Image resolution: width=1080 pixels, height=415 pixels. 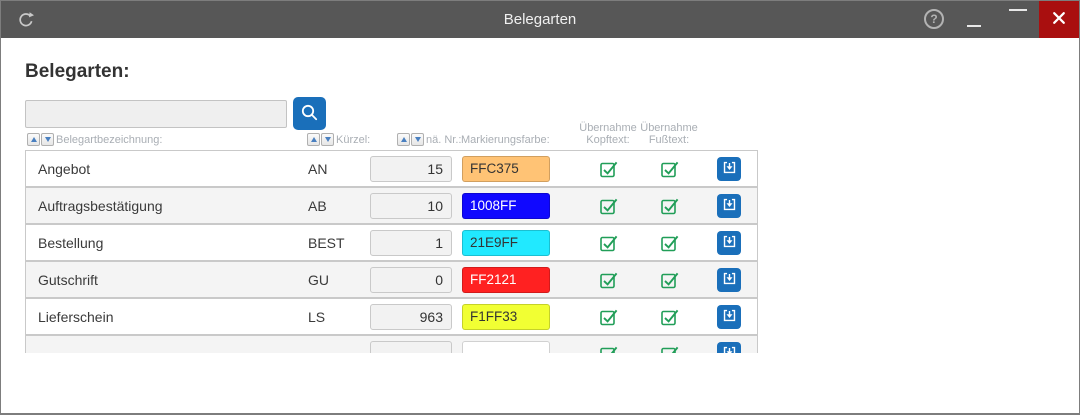 I want to click on row-name: Bestellung, so click(x=71, y=242).